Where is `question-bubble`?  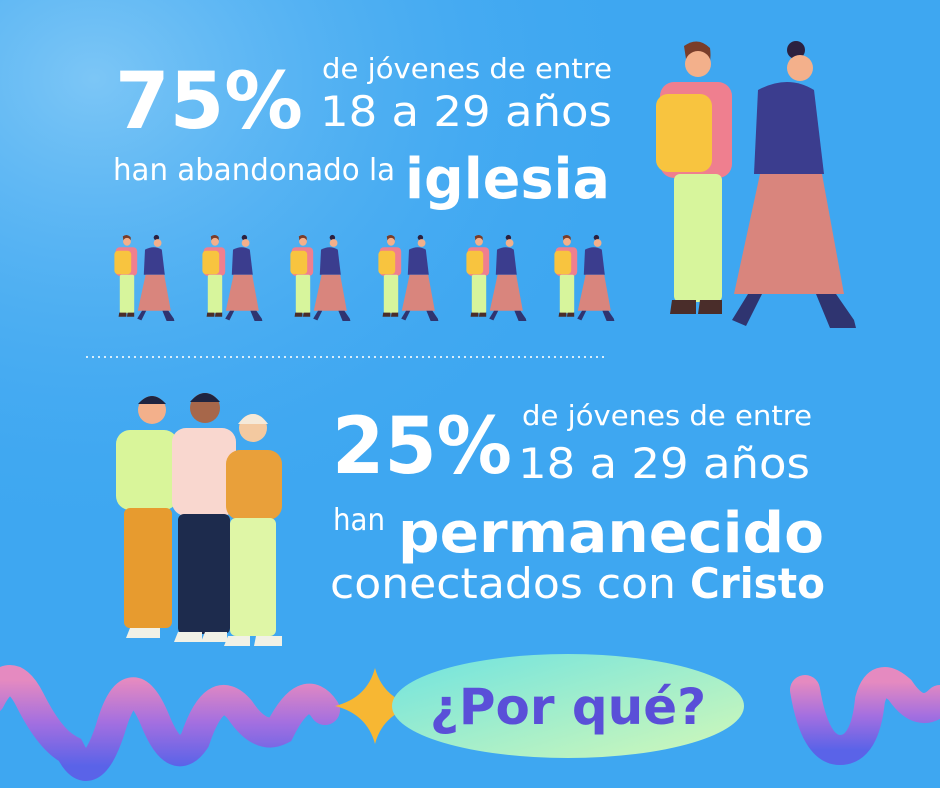 question-bubble is located at coordinates (568, 706).